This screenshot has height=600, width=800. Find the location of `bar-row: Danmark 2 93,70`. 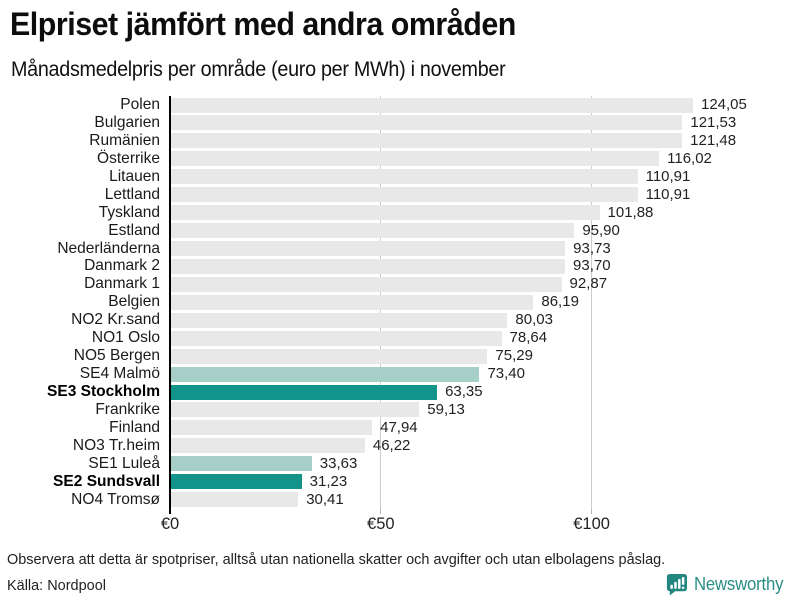

bar-row: Danmark 2 93,70 is located at coordinates (400, 266).